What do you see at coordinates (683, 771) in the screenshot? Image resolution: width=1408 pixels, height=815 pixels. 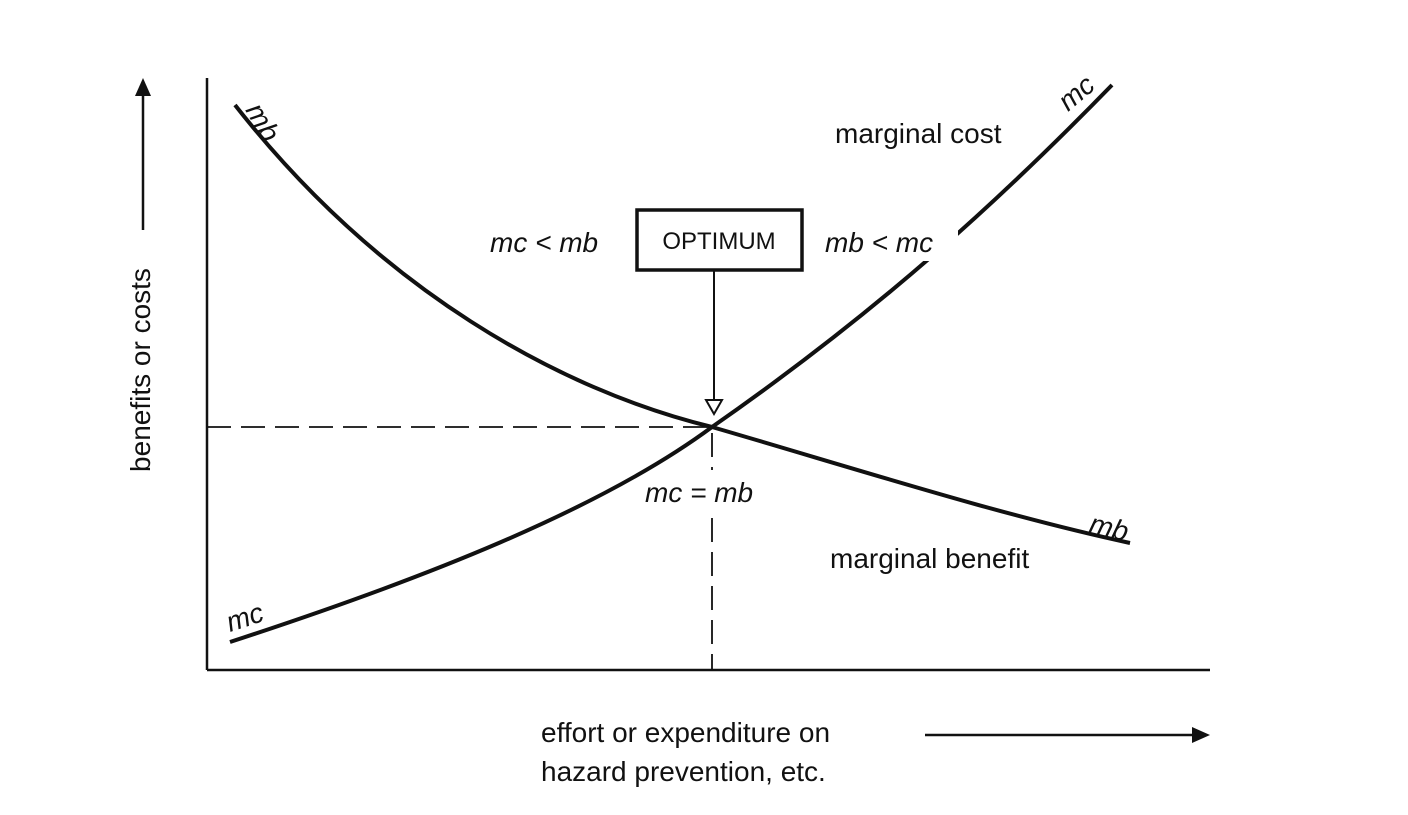 I see `x-axis-label-line: hazard prevention, etc.` at bounding box center [683, 771].